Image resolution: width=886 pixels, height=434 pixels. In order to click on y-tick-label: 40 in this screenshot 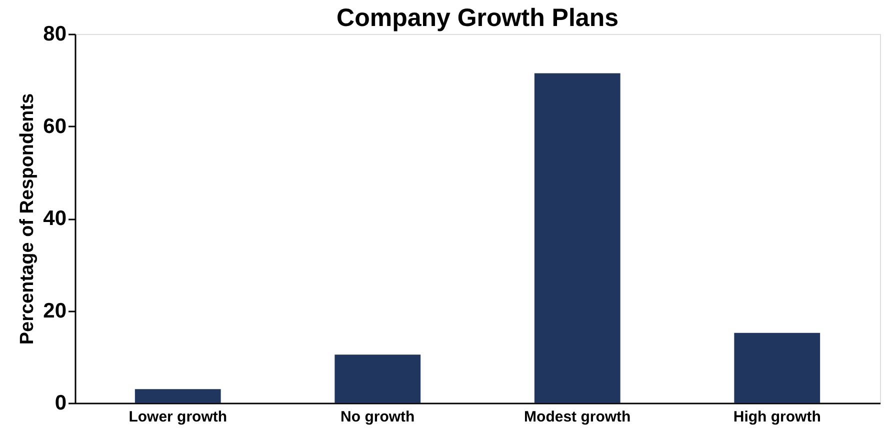, I will do `click(54, 218)`.